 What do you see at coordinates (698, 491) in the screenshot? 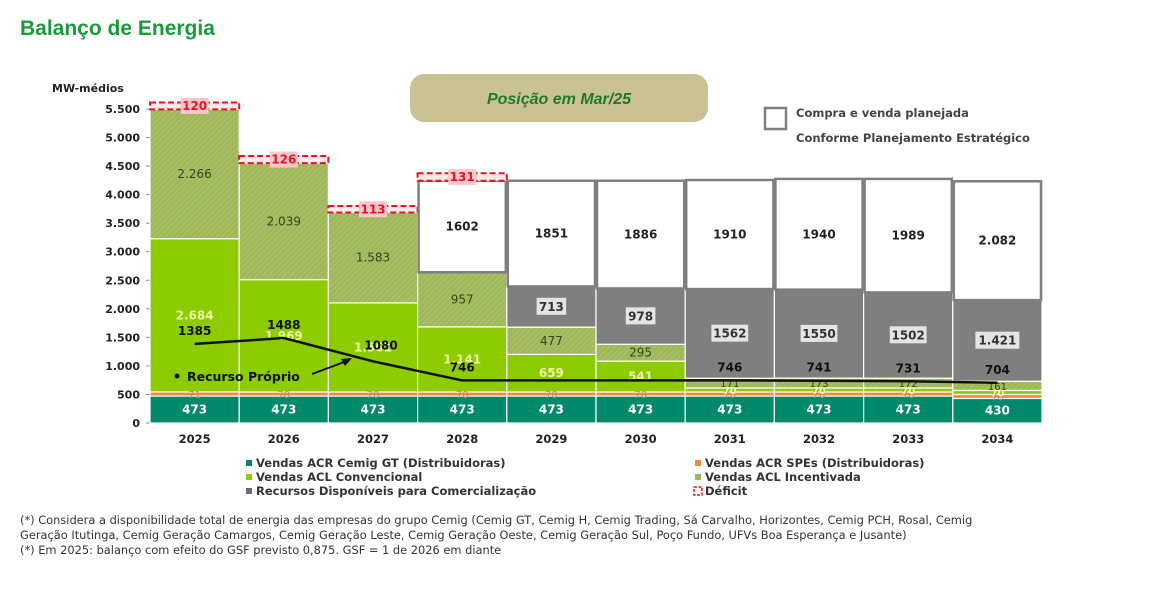
I see `legend-swatch-deficit` at bounding box center [698, 491].